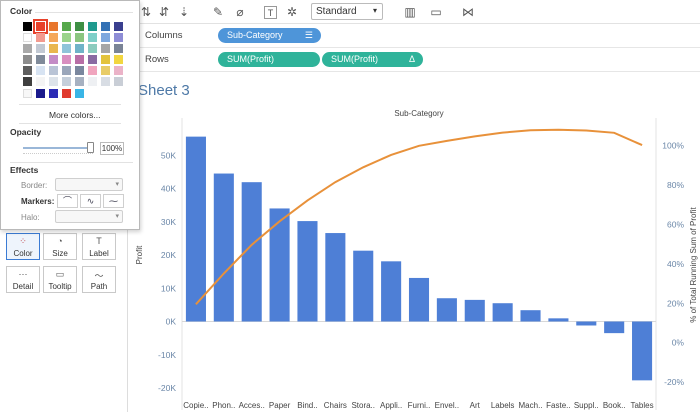 This screenshot has height=414, width=700. Describe the element at coordinates (363, 286) in the screenshot. I see `bar-stora` at that location.